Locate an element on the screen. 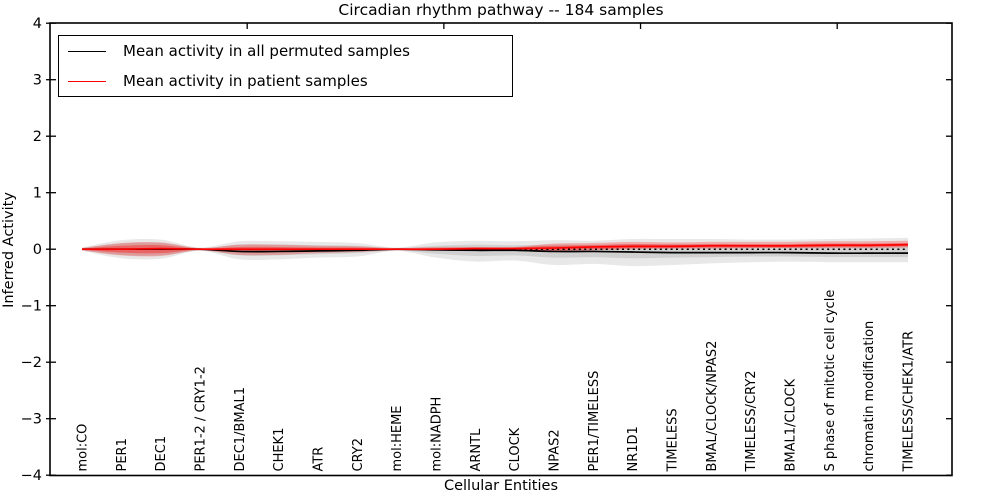  x-category-label: NR1D1 is located at coordinates (633, 448).